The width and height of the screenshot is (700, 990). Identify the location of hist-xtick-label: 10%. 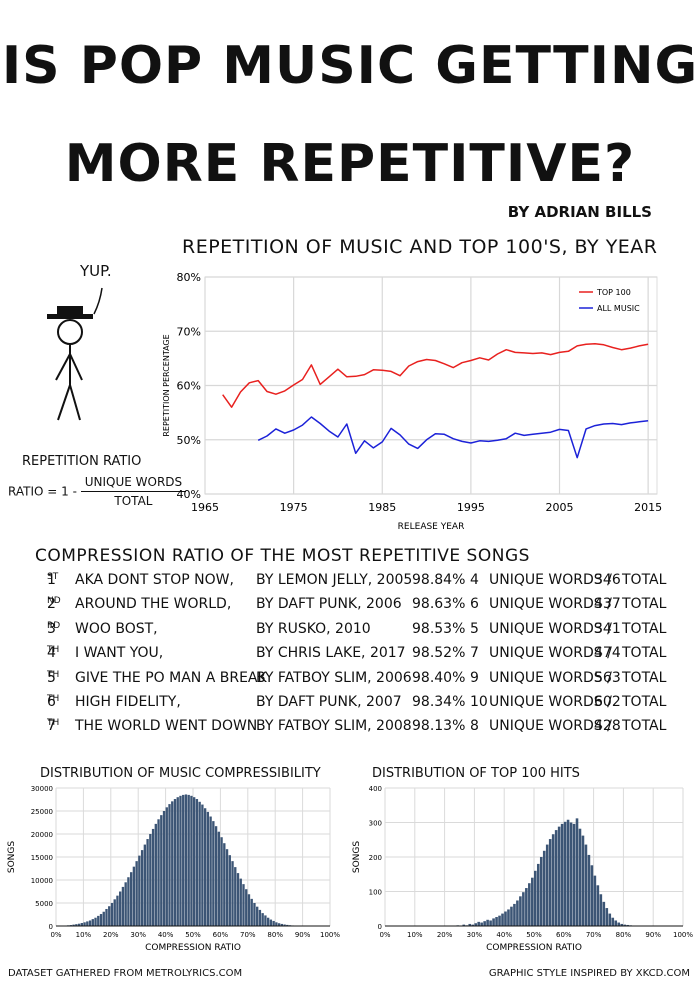
(84, 935).